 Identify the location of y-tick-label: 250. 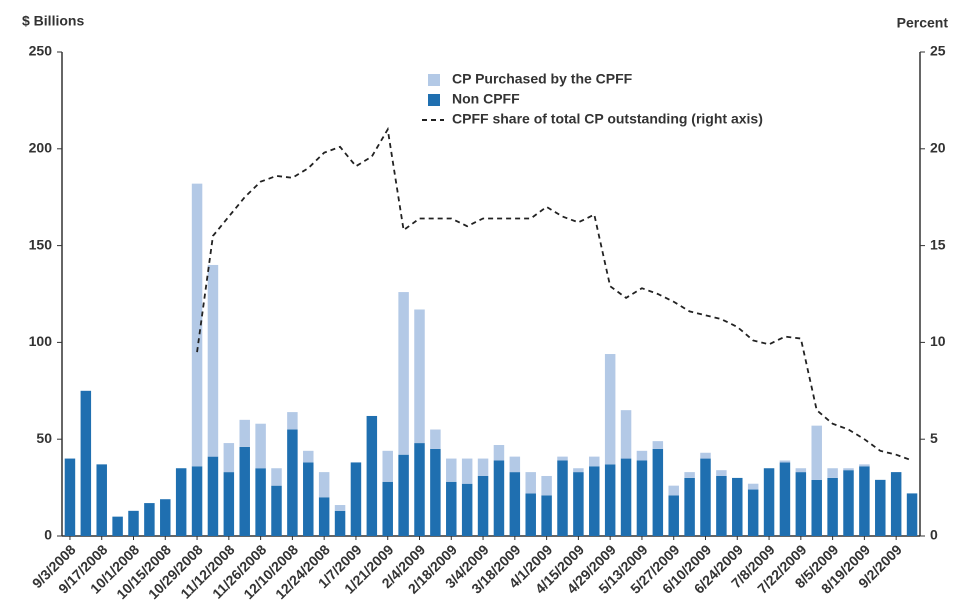
(41, 51).